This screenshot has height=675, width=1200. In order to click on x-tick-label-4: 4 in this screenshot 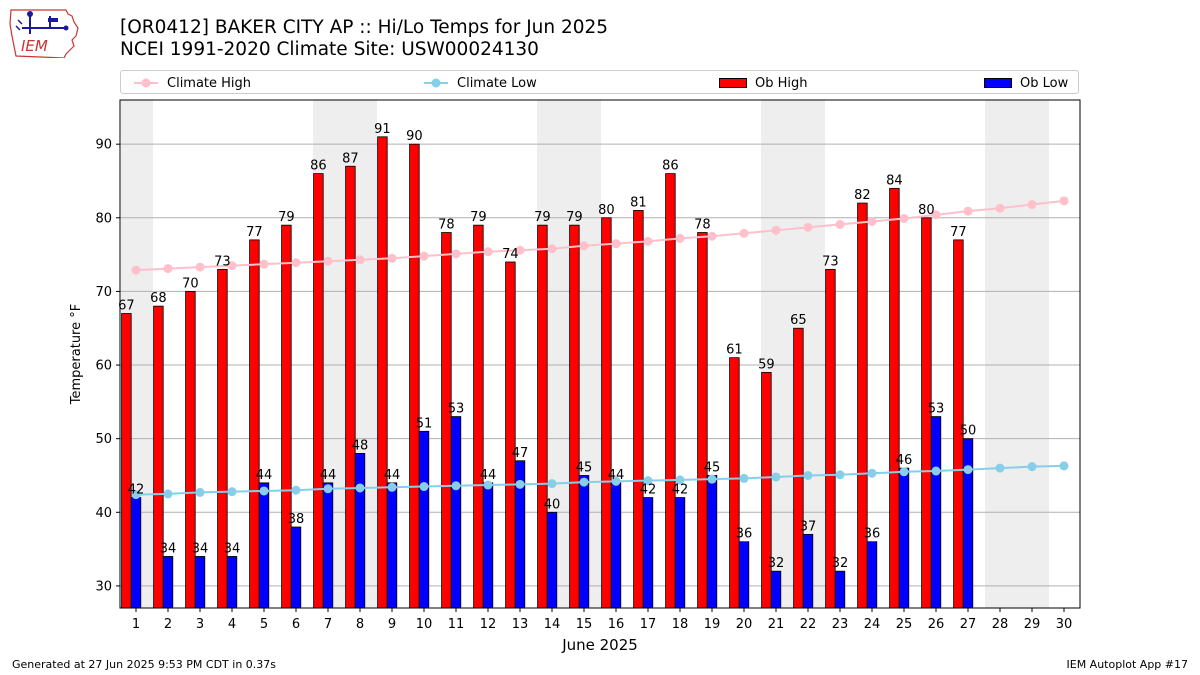, I will do `click(232, 624)`.